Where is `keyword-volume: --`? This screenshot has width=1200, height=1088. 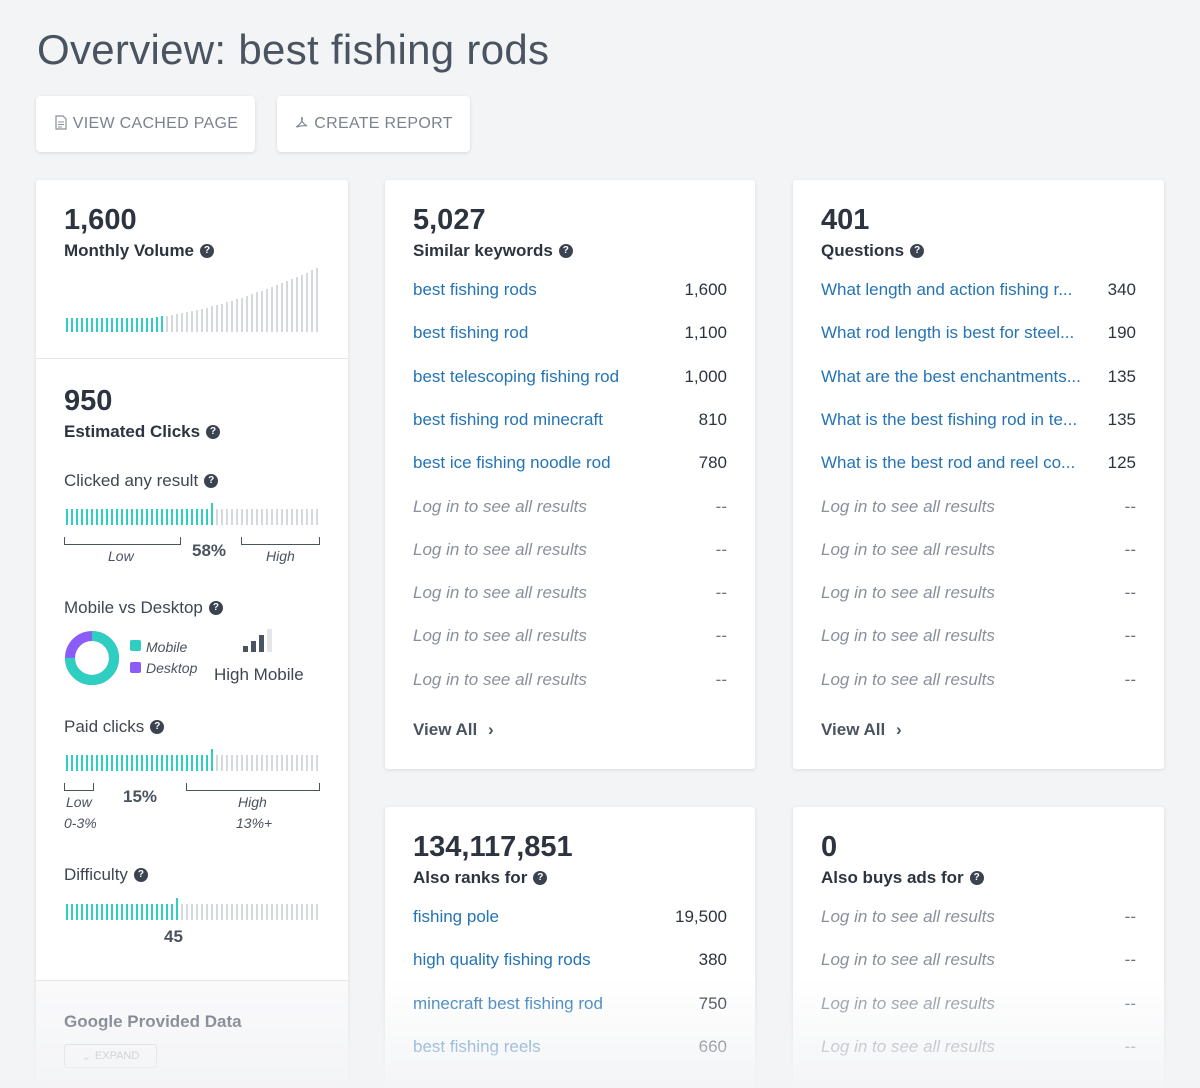 keyword-volume: -- is located at coordinates (1130, 679).